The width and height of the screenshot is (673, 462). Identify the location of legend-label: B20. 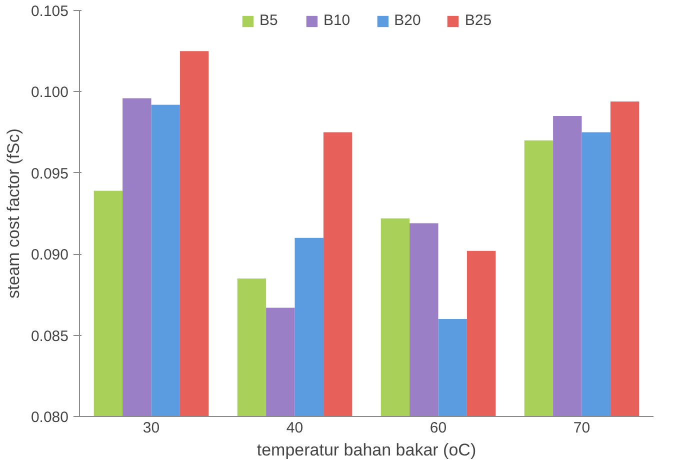
(407, 20).